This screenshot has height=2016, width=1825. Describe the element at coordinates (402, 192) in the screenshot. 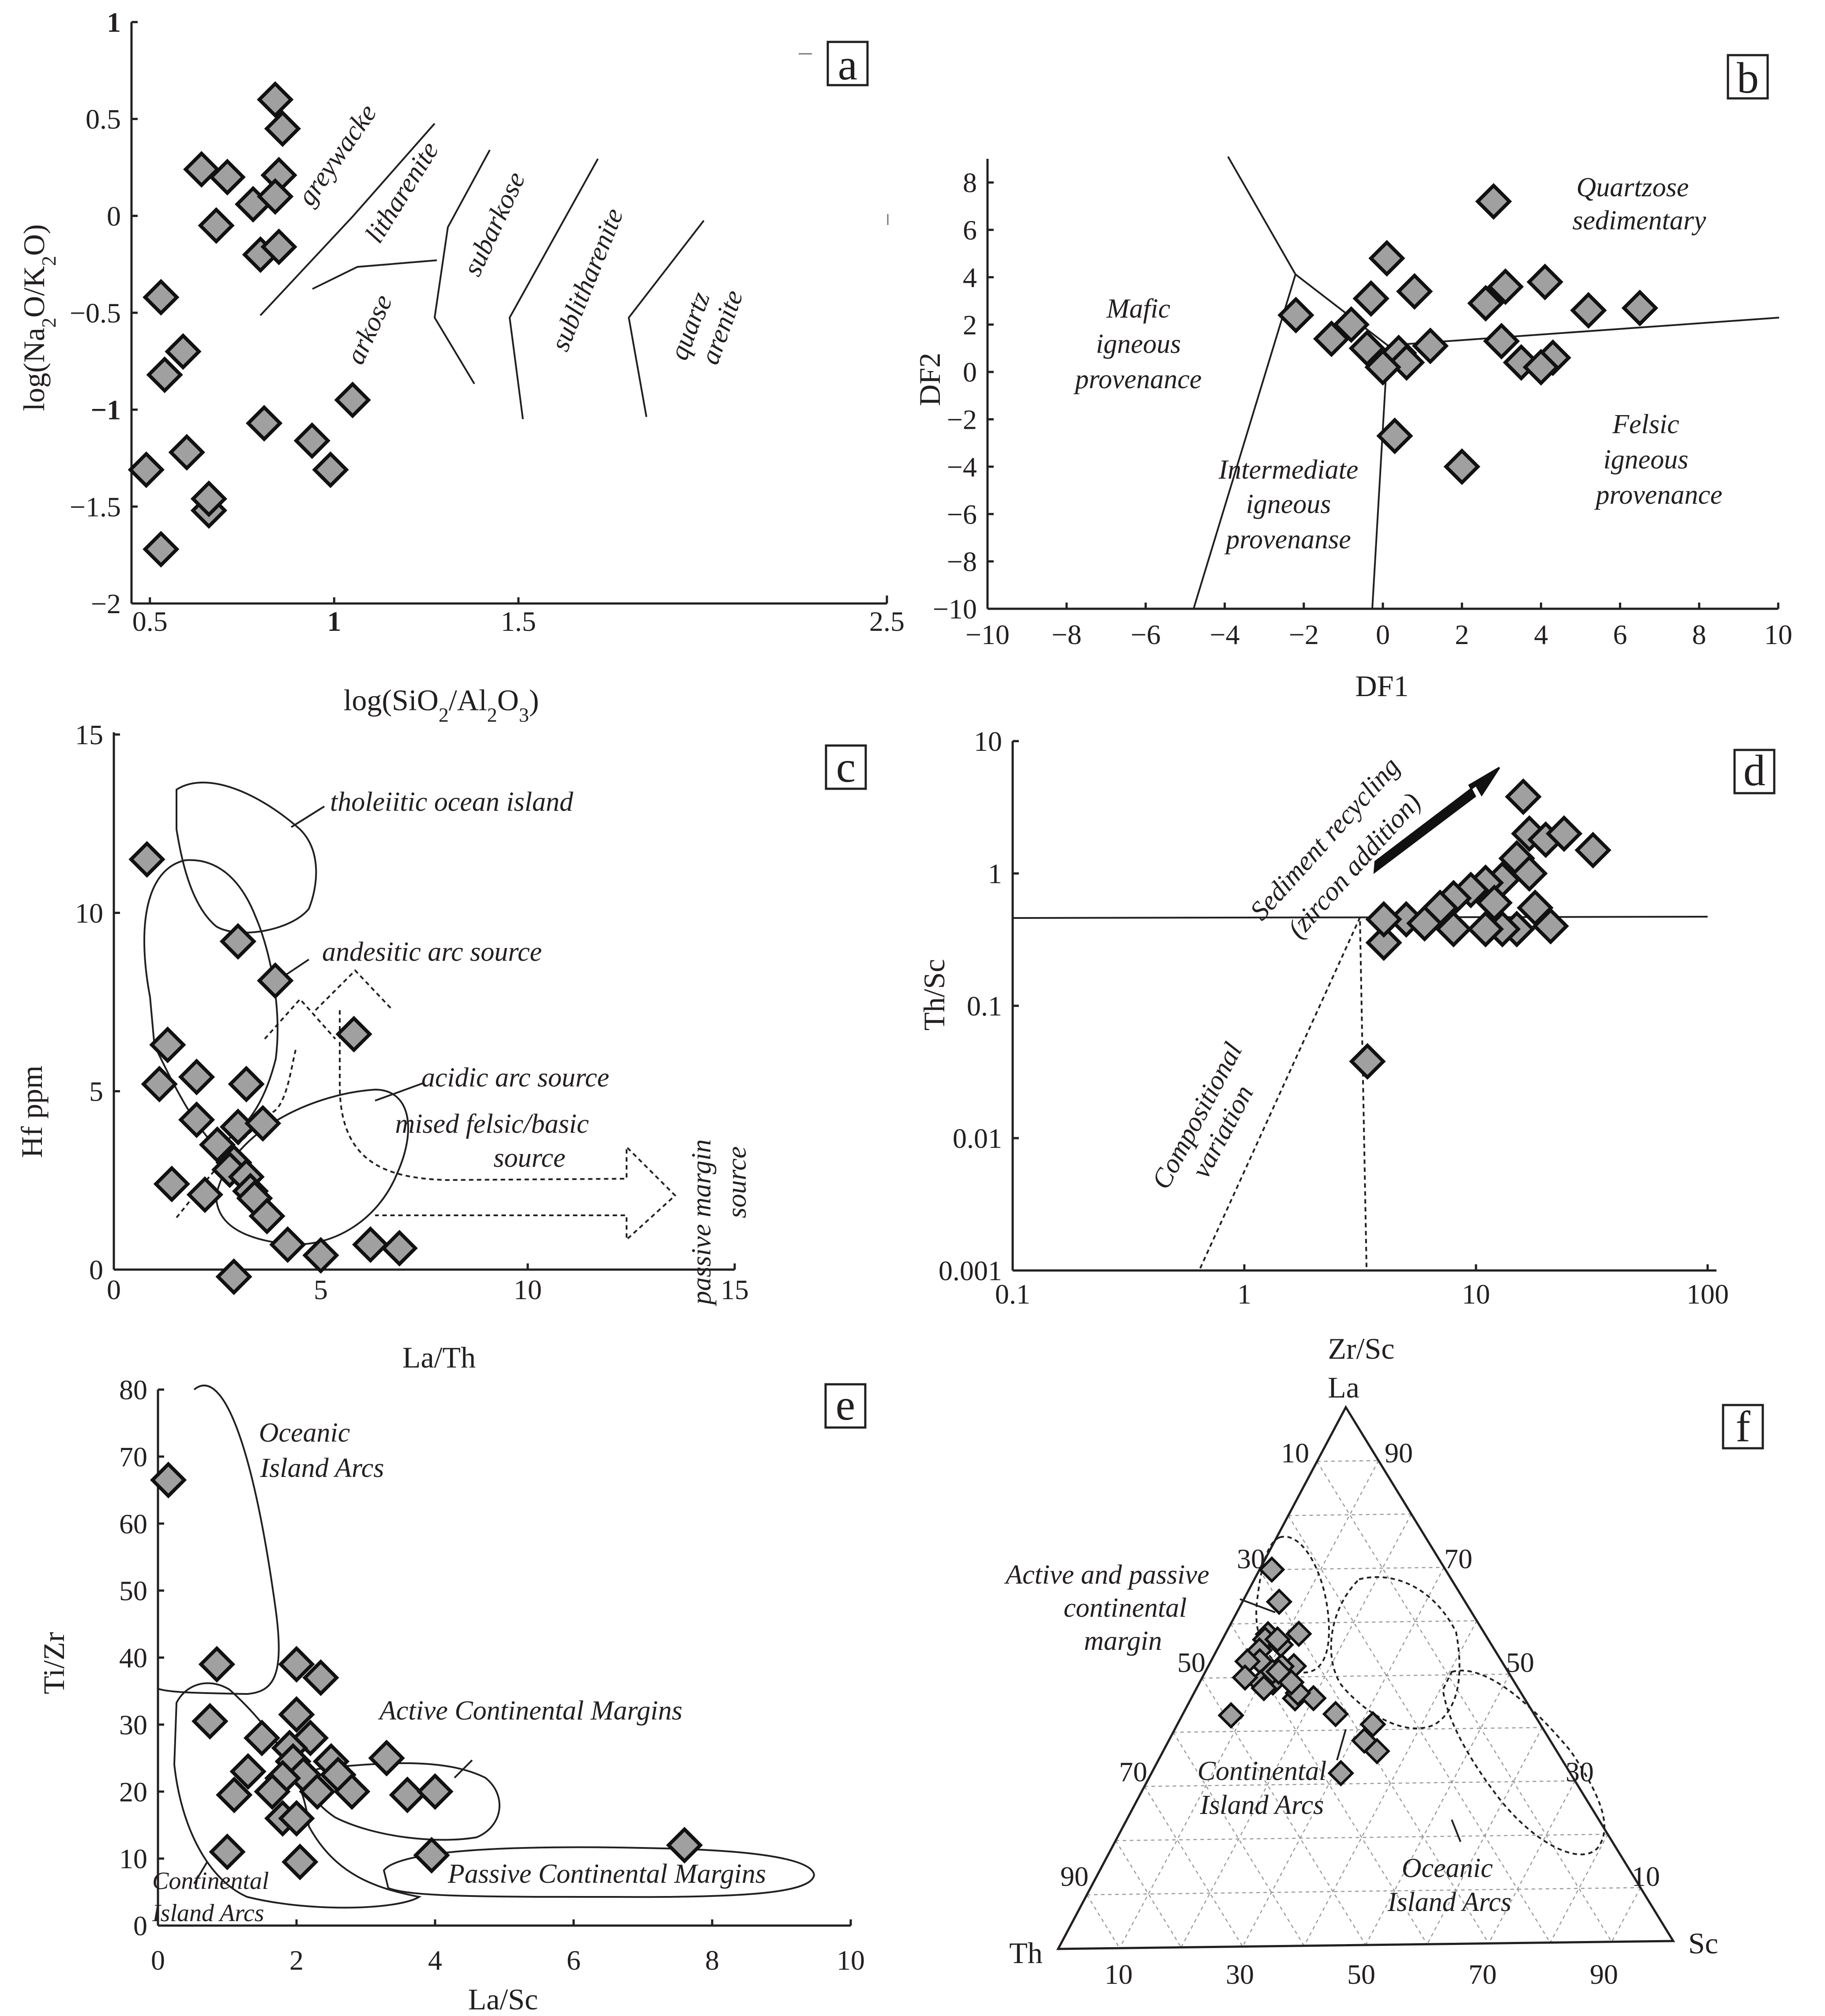

I see `a-field-litharenite: litharenite` at that location.